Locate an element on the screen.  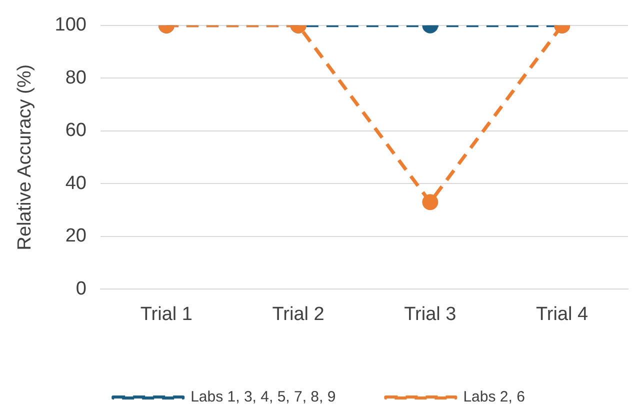
y-tick-label: 80 is located at coordinates (75, 77).